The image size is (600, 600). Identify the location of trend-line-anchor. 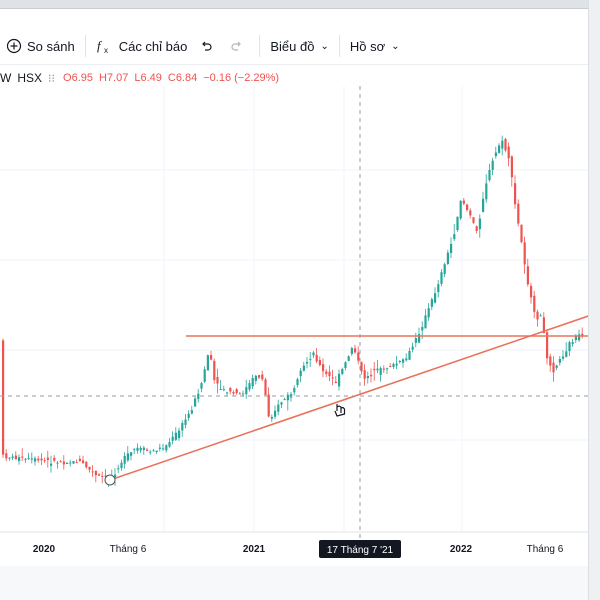
(110, 480).